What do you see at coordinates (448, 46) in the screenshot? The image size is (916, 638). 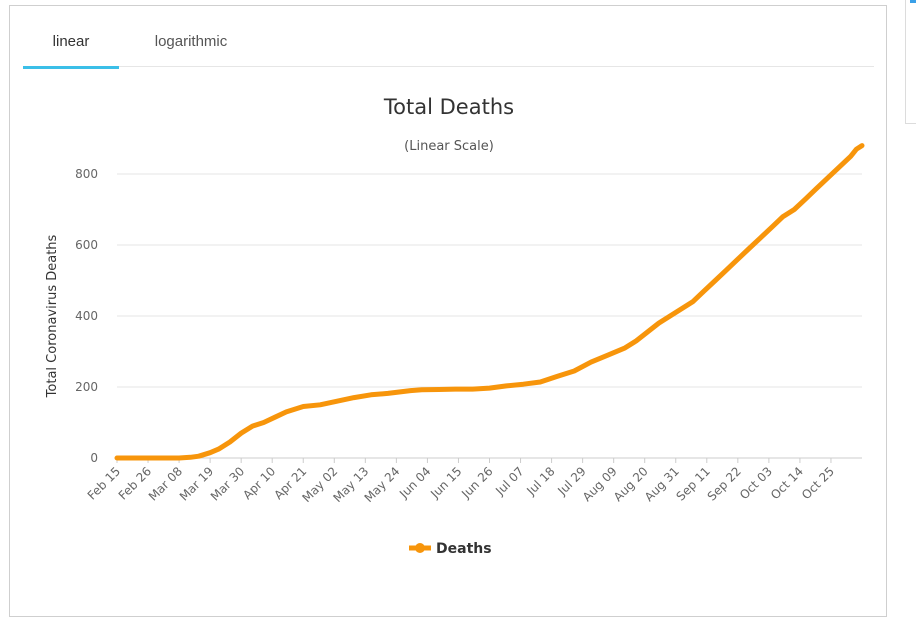 I see `scale-tabs: linear logarithmic` at bounding box center [448, 46].